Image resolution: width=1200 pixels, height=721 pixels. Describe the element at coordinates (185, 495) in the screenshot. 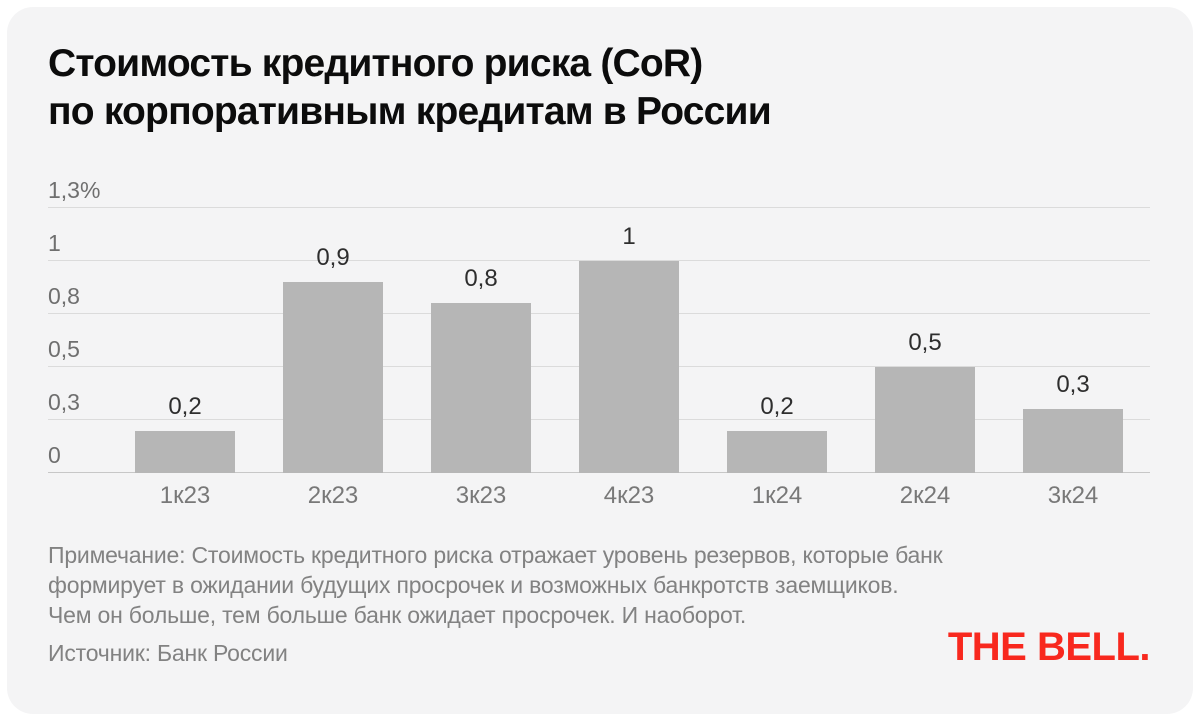

I see `x-axis-tick-label: 1к23` at that location.